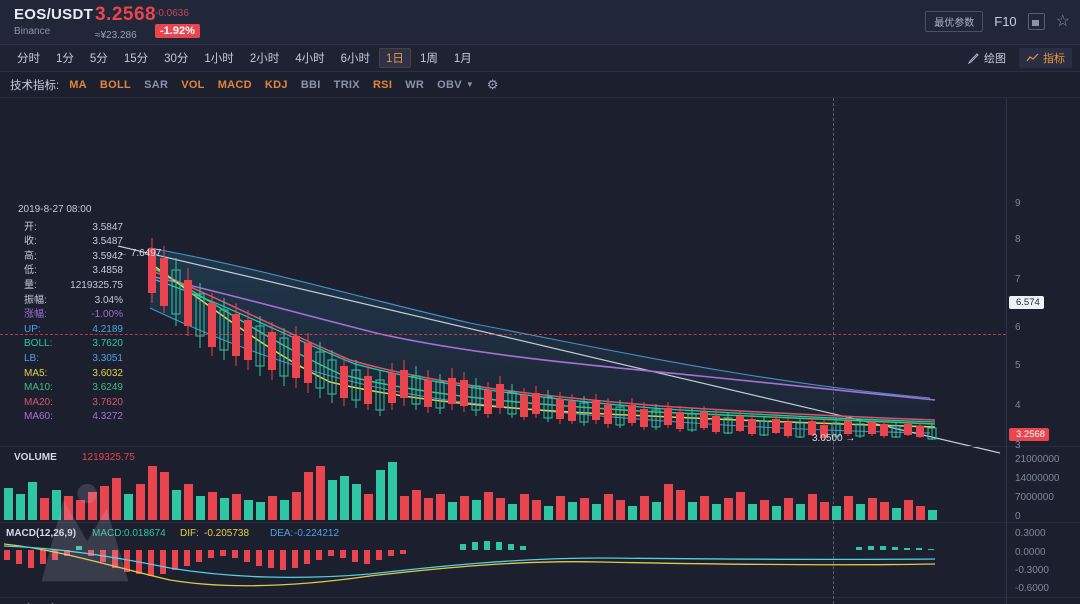  Describe the element at coordinates (1030, 552) in the screenshot. I see `macd-tick: 0.0000` at that location.